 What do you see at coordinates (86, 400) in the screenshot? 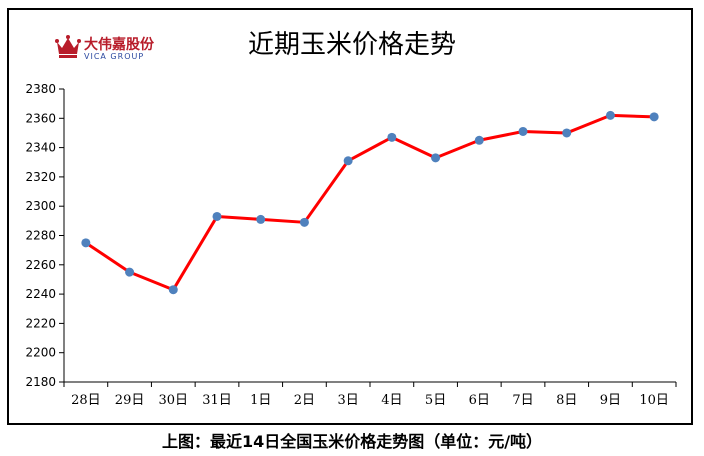
I see `x-tick-label: 28日` at bounding box center [86, 400].